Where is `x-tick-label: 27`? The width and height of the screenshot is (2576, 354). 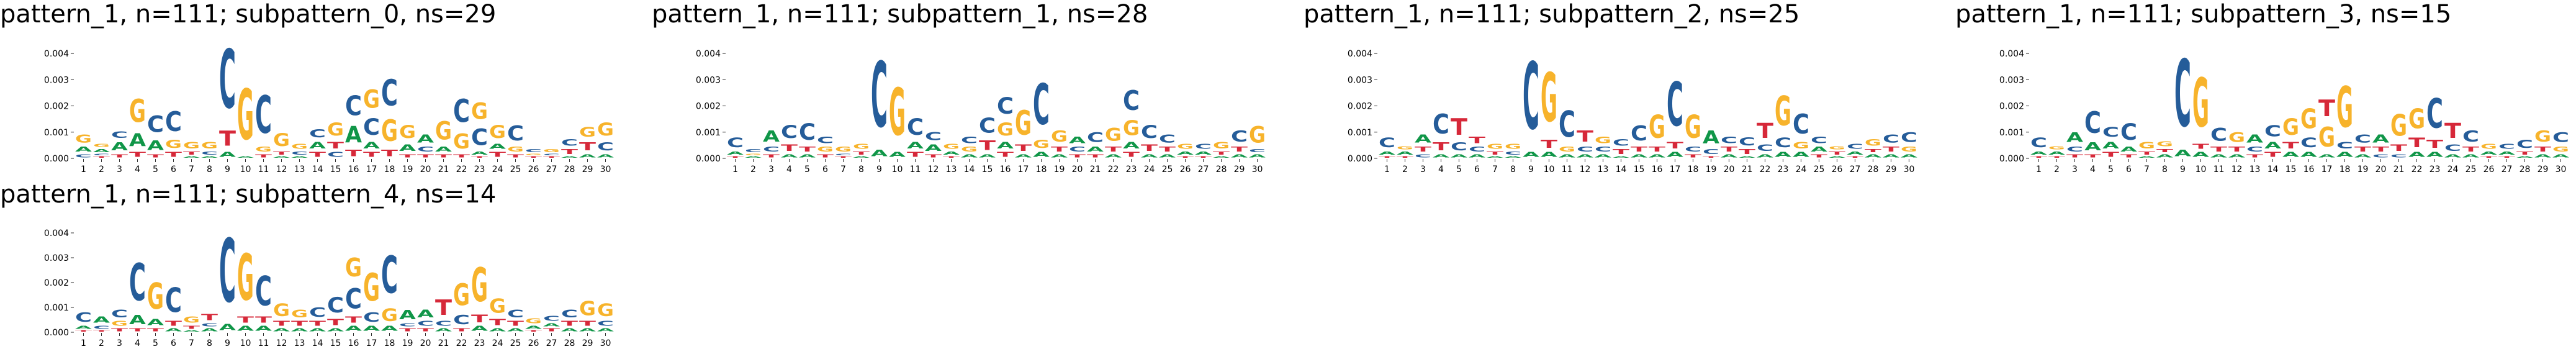
x-tick-label: 27 is located at coordinates (1203, 170).